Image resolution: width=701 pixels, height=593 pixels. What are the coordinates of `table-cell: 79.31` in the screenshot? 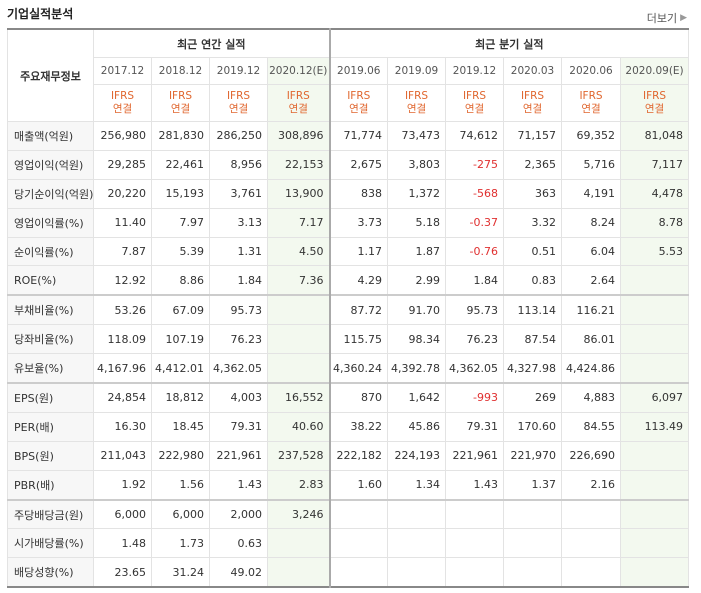 It's located at (238, 426).